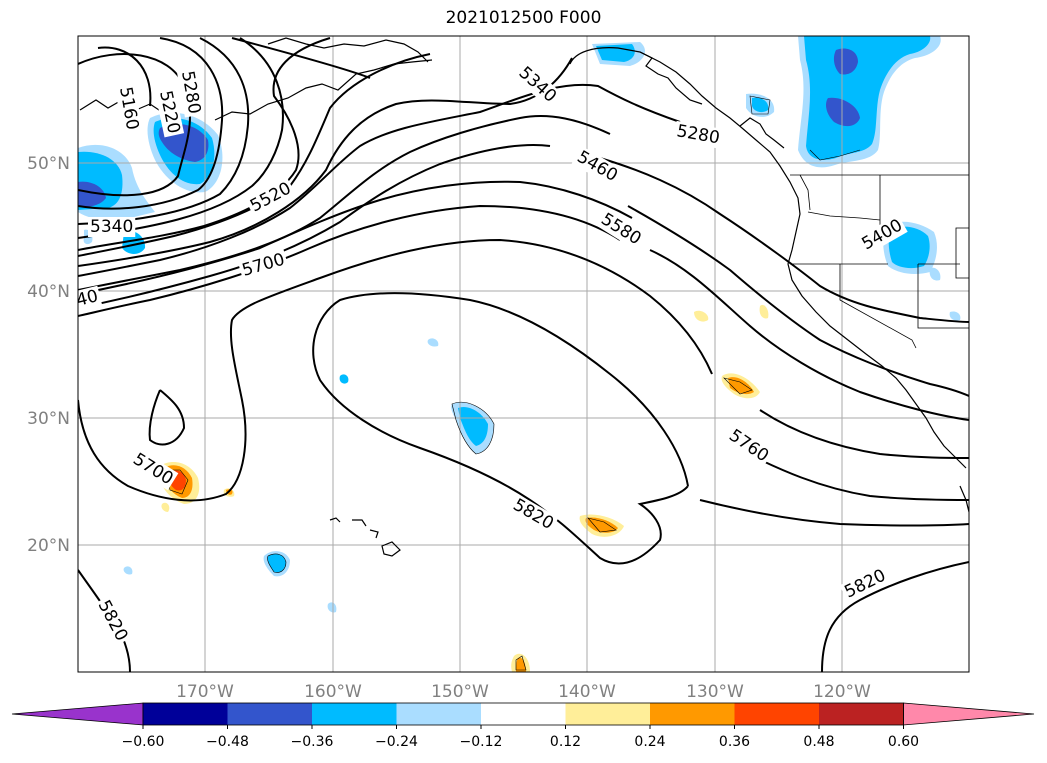  I want to click on lon-label-170w: 170°W, so click(205, 692).